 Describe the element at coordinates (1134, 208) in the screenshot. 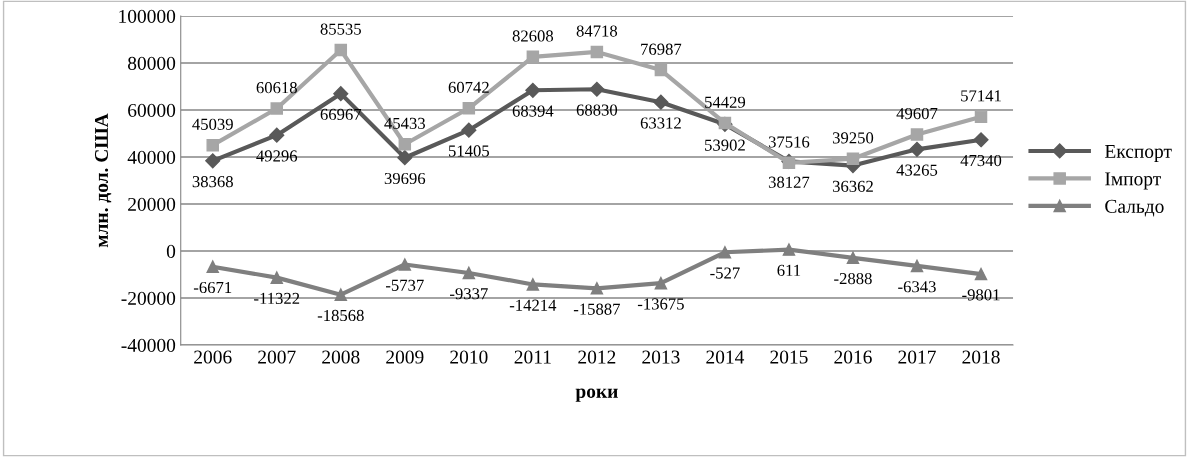

I see `legend-label: Сальдо` at that location.